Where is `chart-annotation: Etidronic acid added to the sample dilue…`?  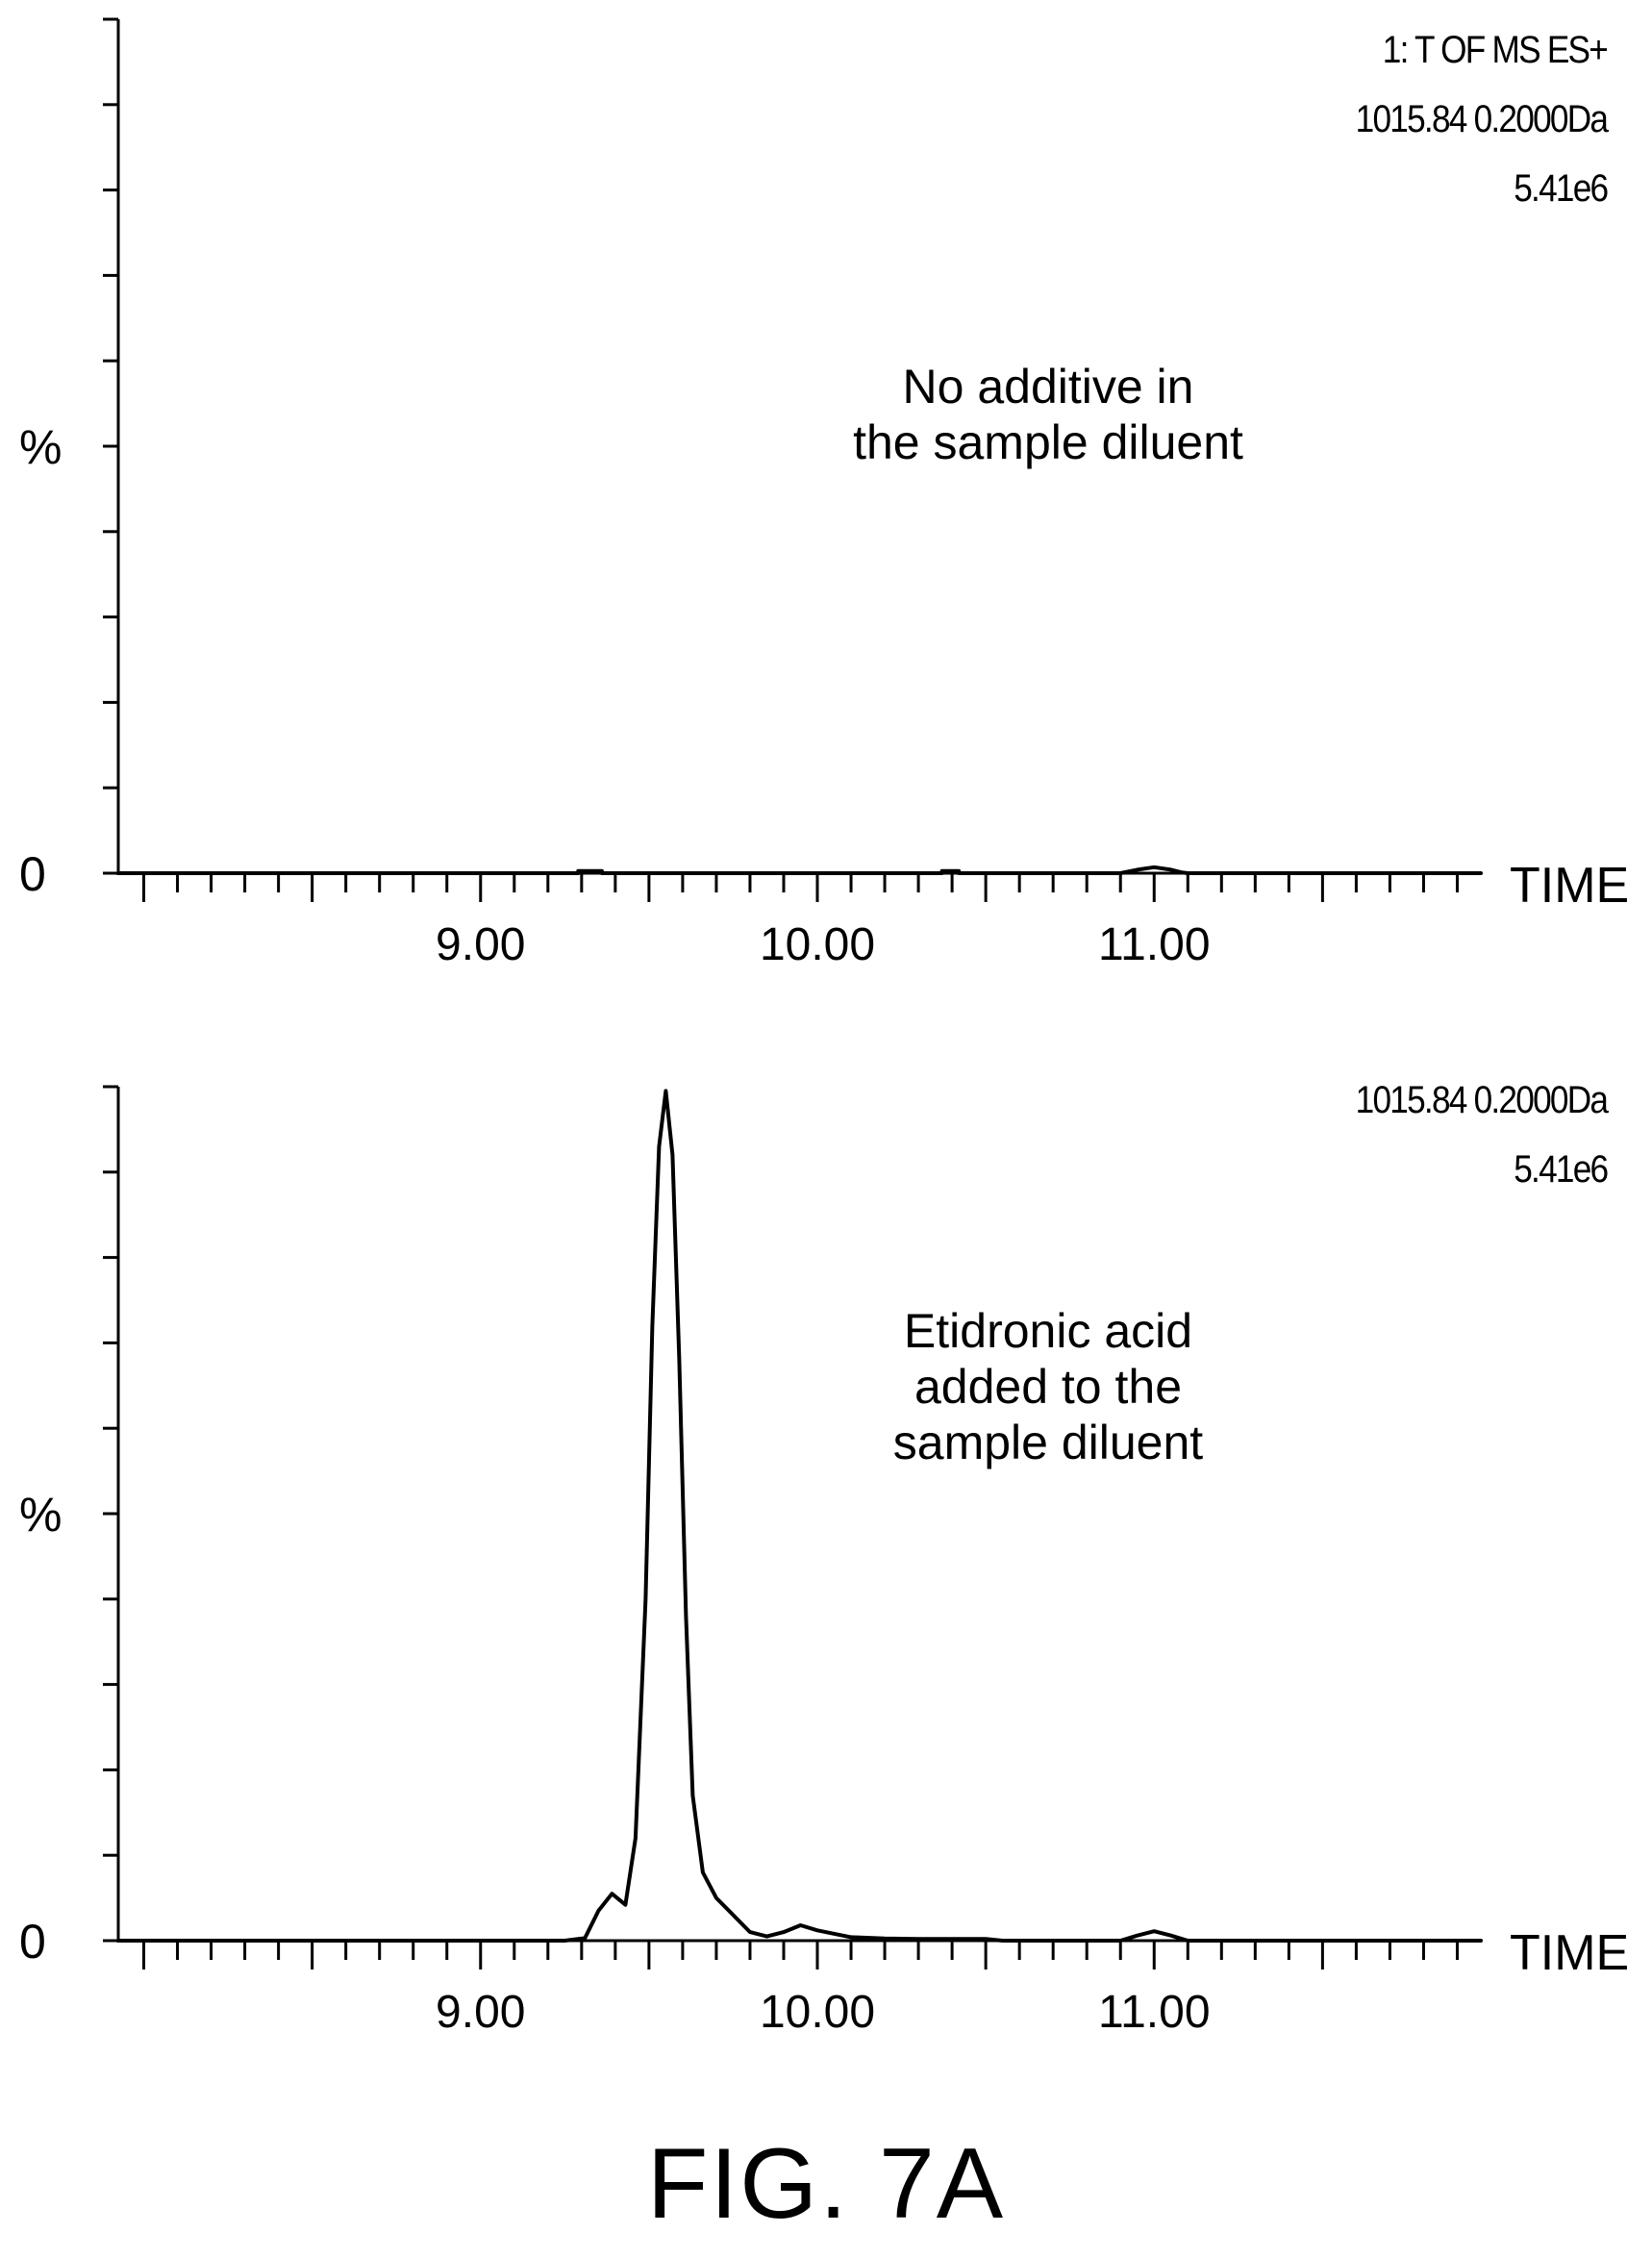 chart-annotation: Etidronic acid added to the sample dilue… is located at coordinates (1048, 1386).